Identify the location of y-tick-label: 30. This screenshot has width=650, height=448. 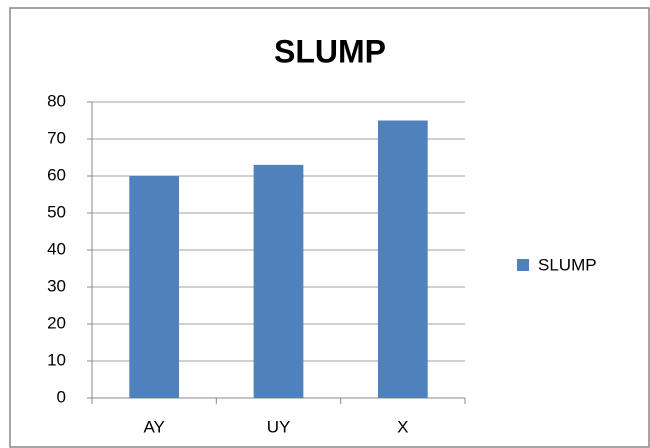
(56, 285).